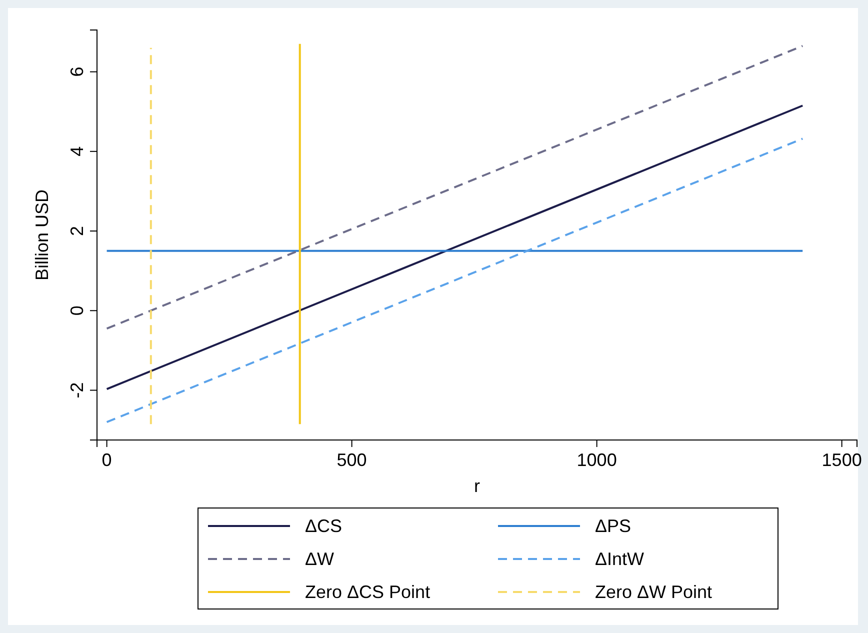 The height and width of the screenshot is (633, 868). What do you see at coordinates (77, 71) in the screenshot?
I see `y-tick-label: 6` at bounding box center [77, 71].